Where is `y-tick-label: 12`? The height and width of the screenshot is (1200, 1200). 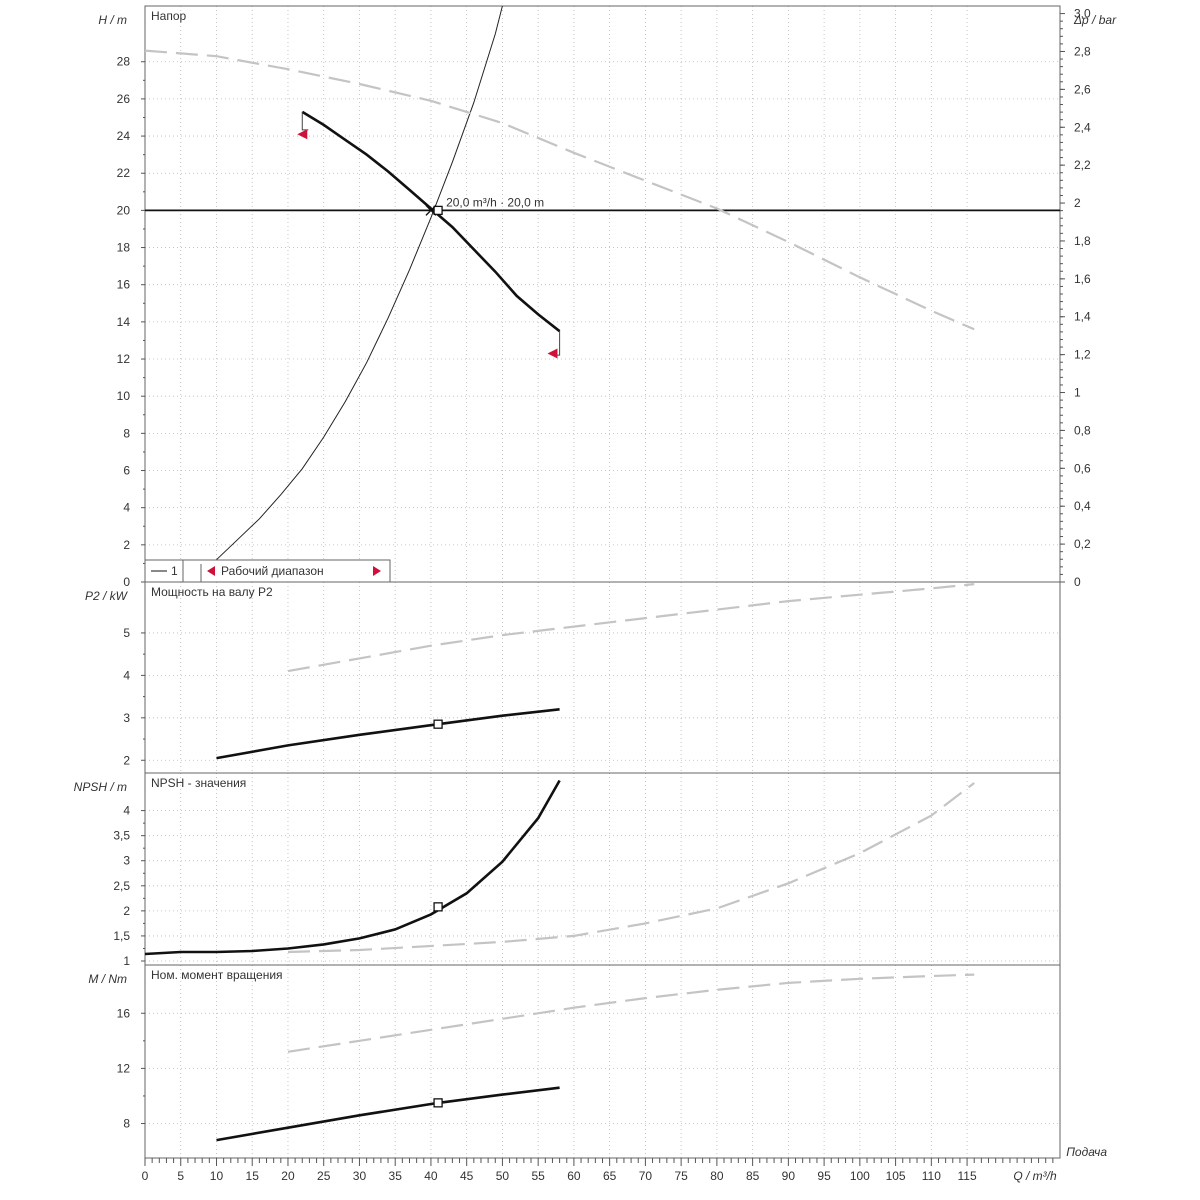 y-tick-label: 12 is located at coordinates (124, 1068).